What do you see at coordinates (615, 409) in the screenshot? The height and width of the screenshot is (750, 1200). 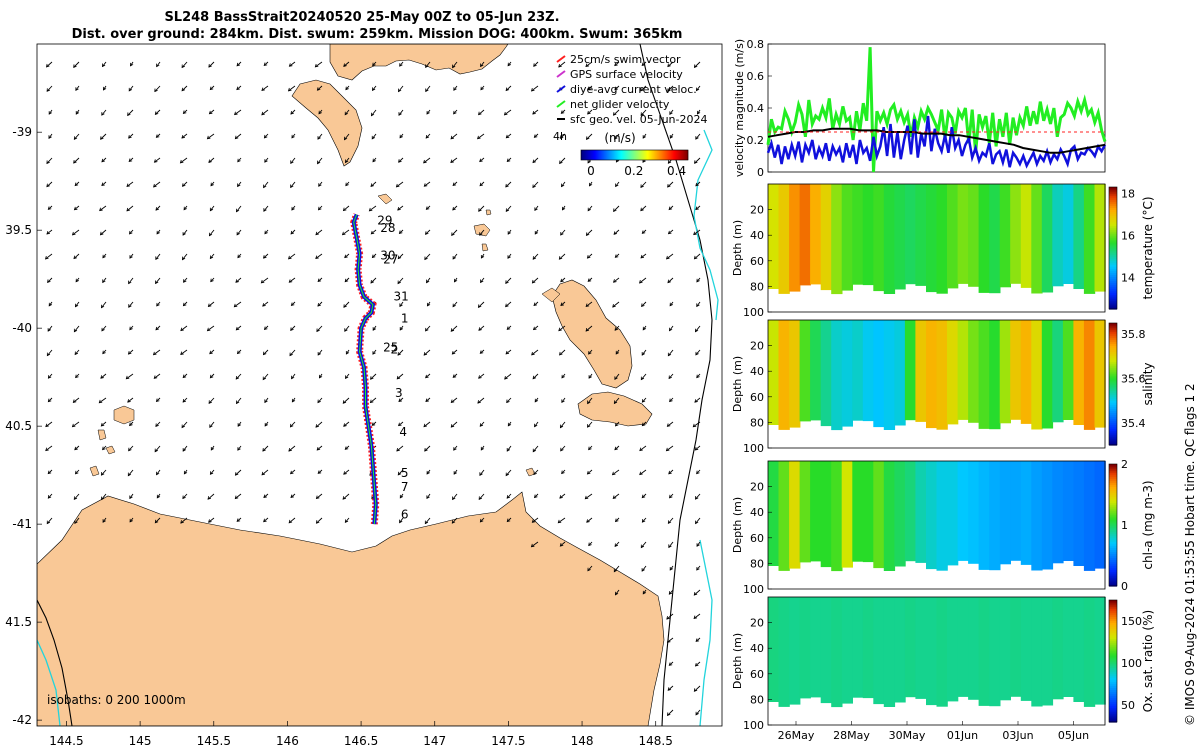 I see `cape-barren-island` at bounding box center [615, 409].